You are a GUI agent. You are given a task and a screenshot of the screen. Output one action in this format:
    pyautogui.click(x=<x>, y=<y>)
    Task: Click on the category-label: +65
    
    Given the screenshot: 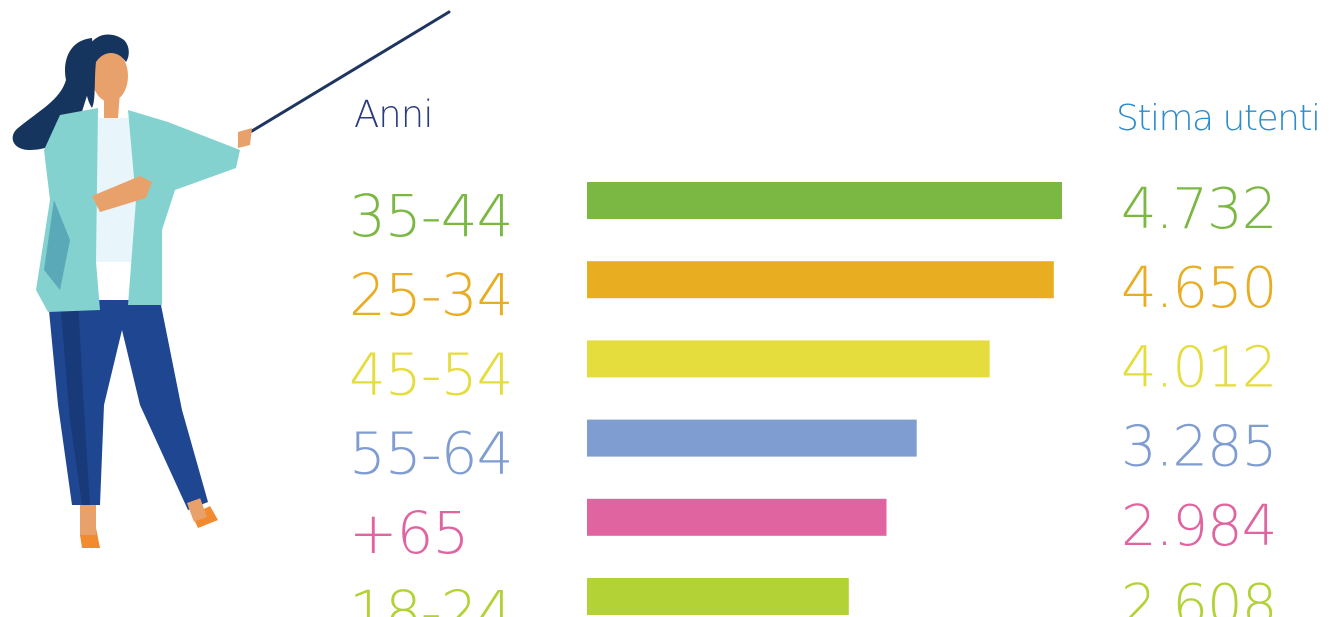 What is the action you would take?
    pyautogui.click(x=408, y=533)
    